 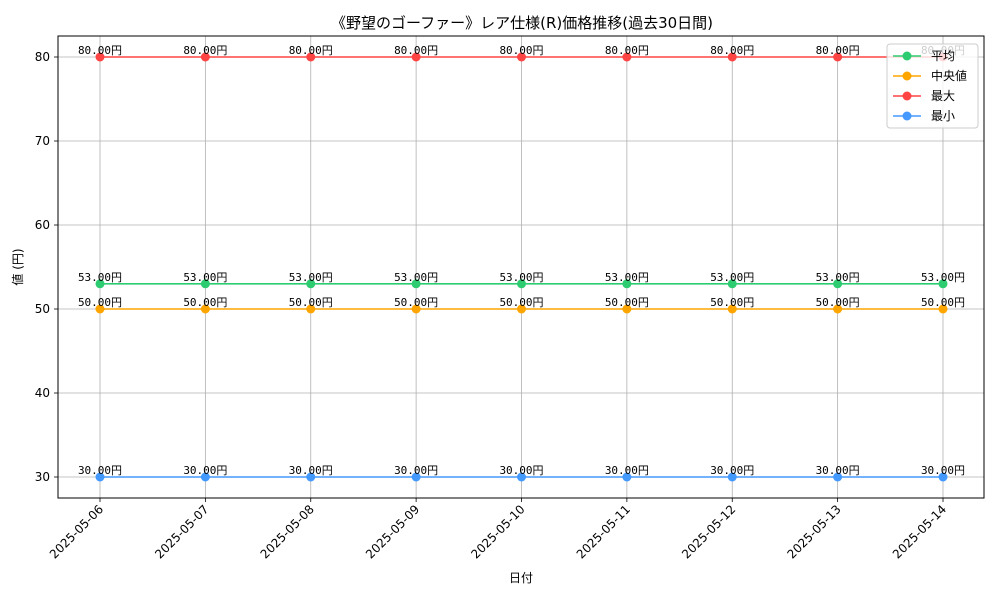 What do you see at coordinates (497, 531) in the screenshot?
I see `x-tick-label: 2025-05-10` at bounding box center [497, 531].